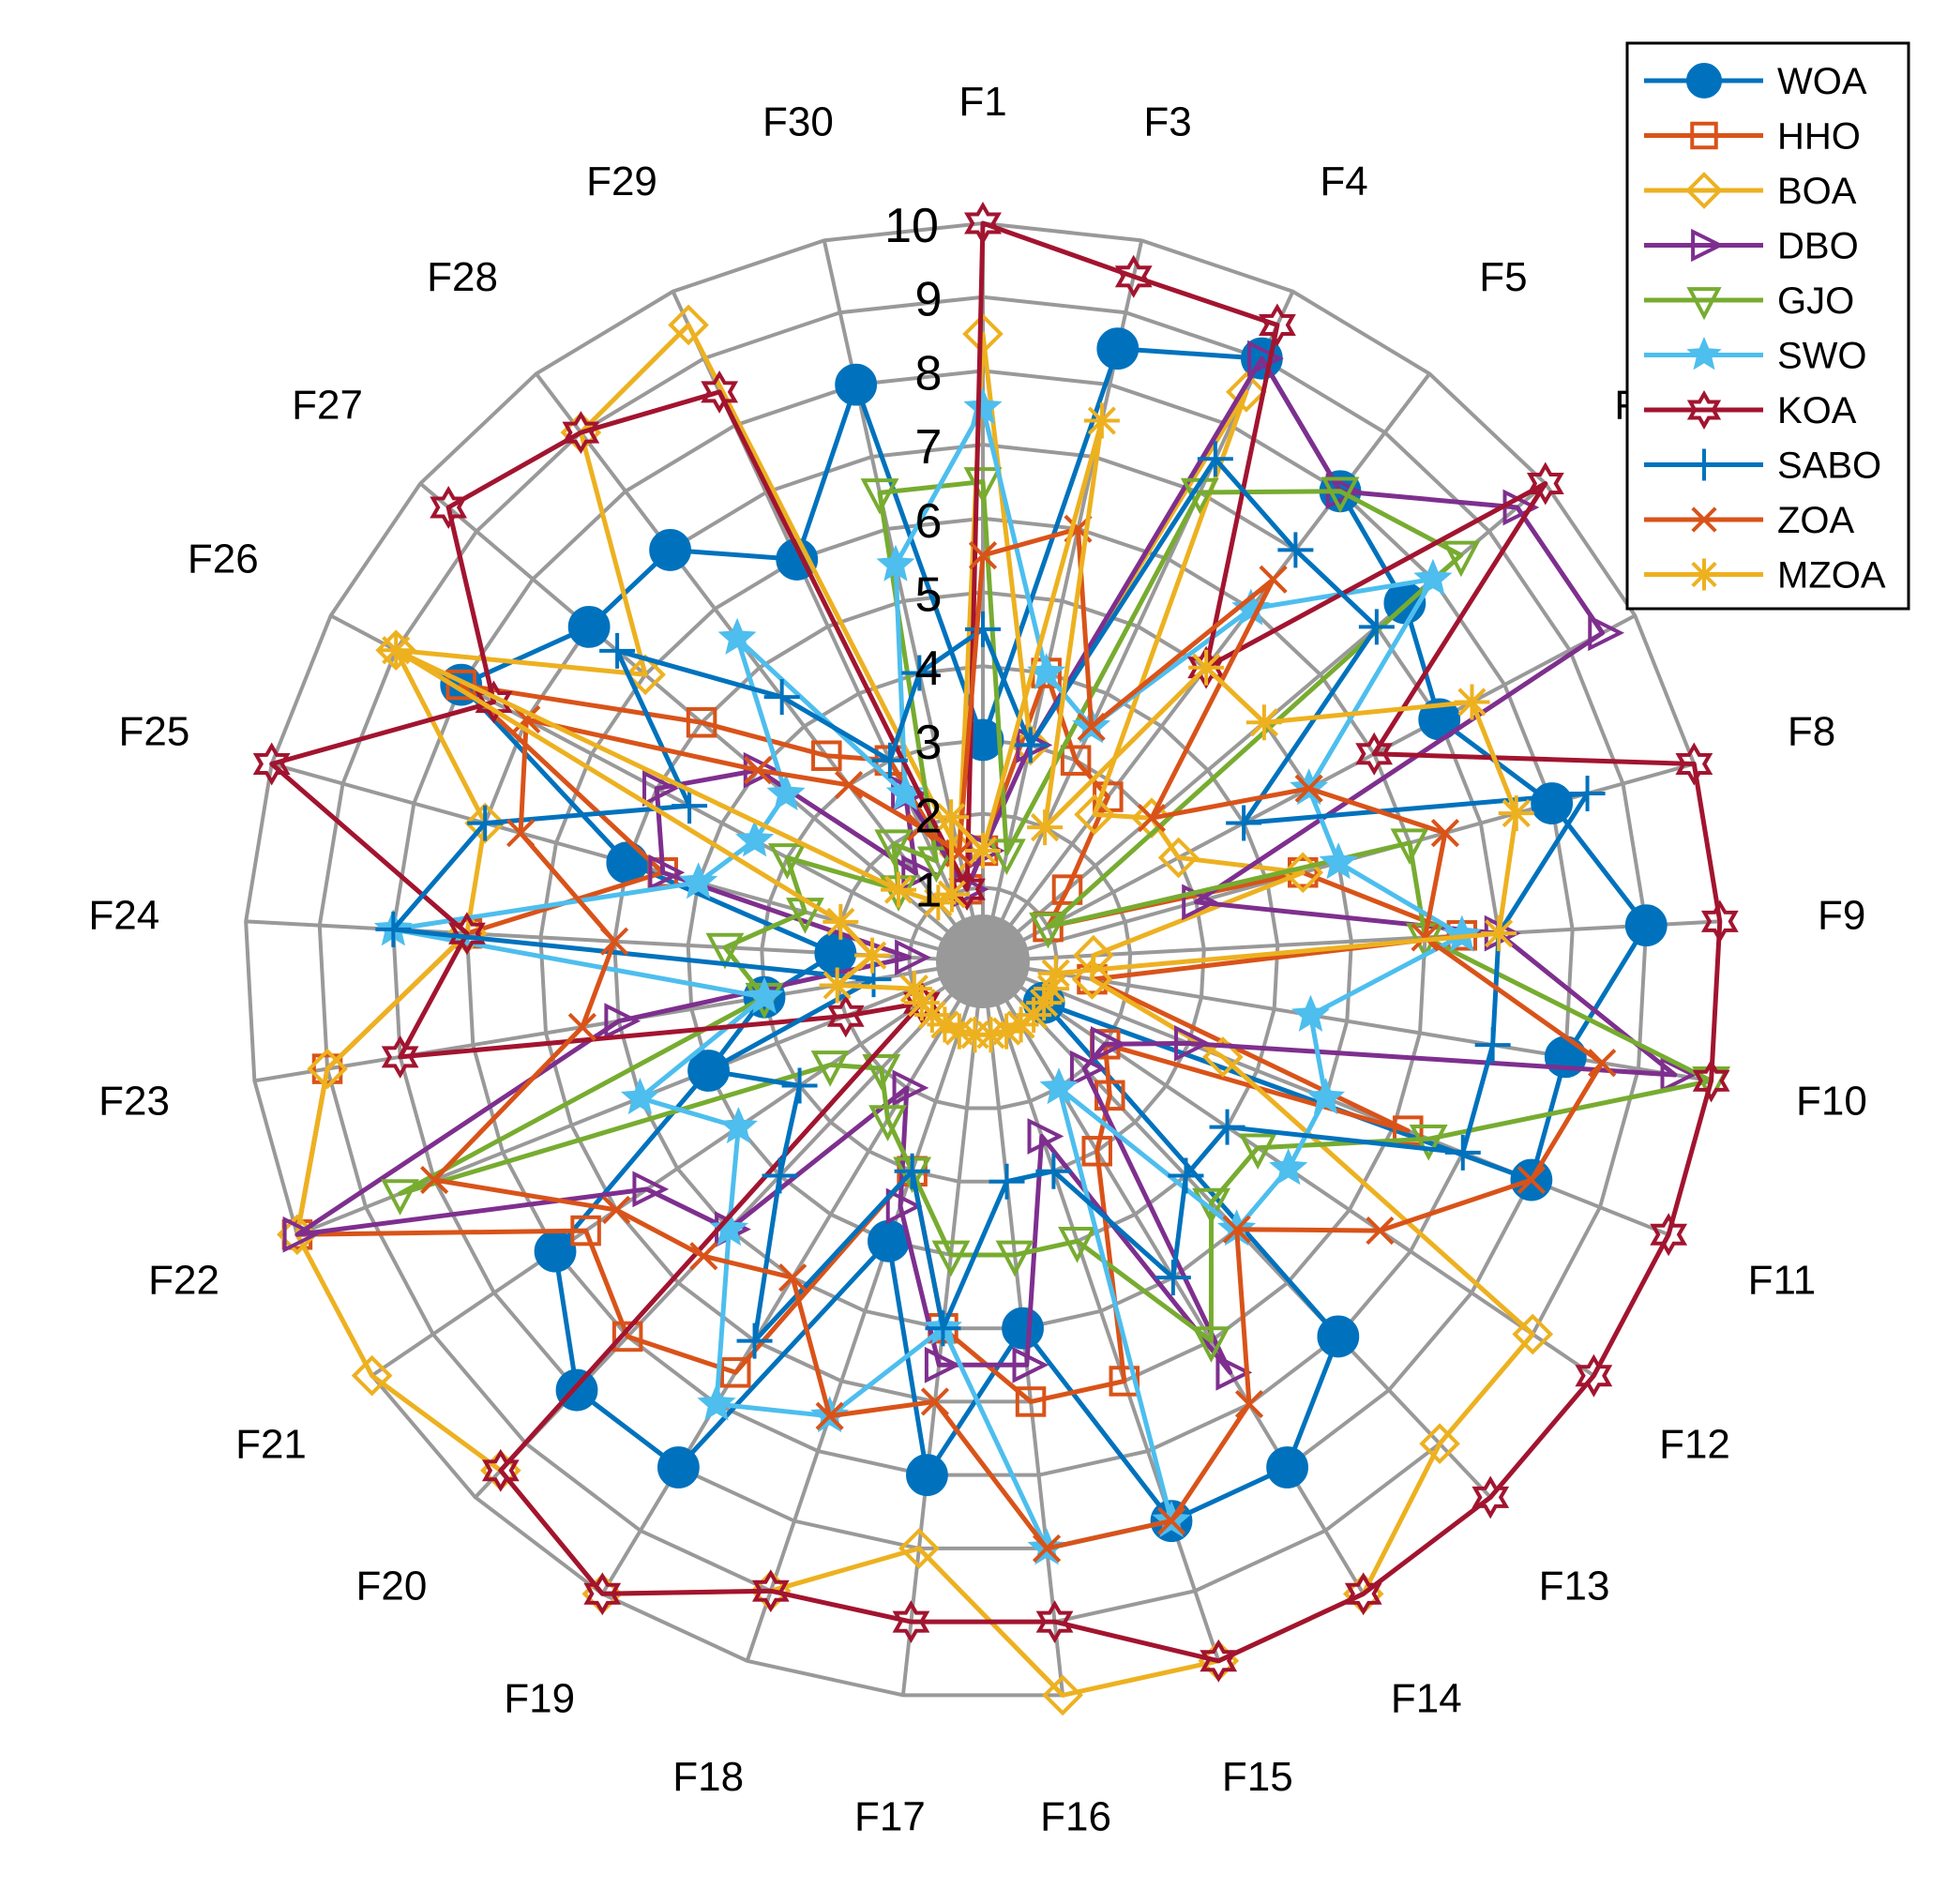  What do you see at coordinates (1711, 1081) in the screenshot?
I see `point-koa-f10` at bounding box center [1711, 1081].